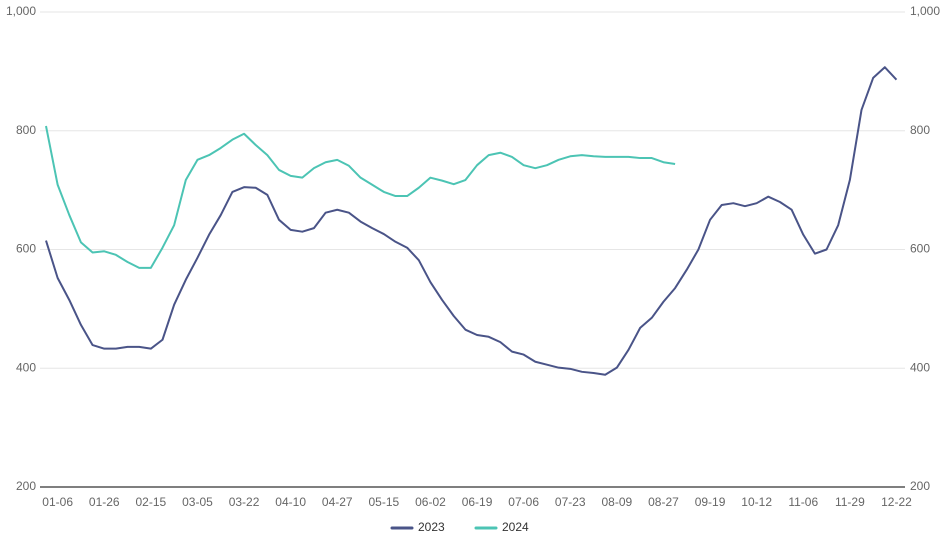 The height and width of the screenshot is (545, 952). I want to click on legend-label: 2023, so click(431, 527).